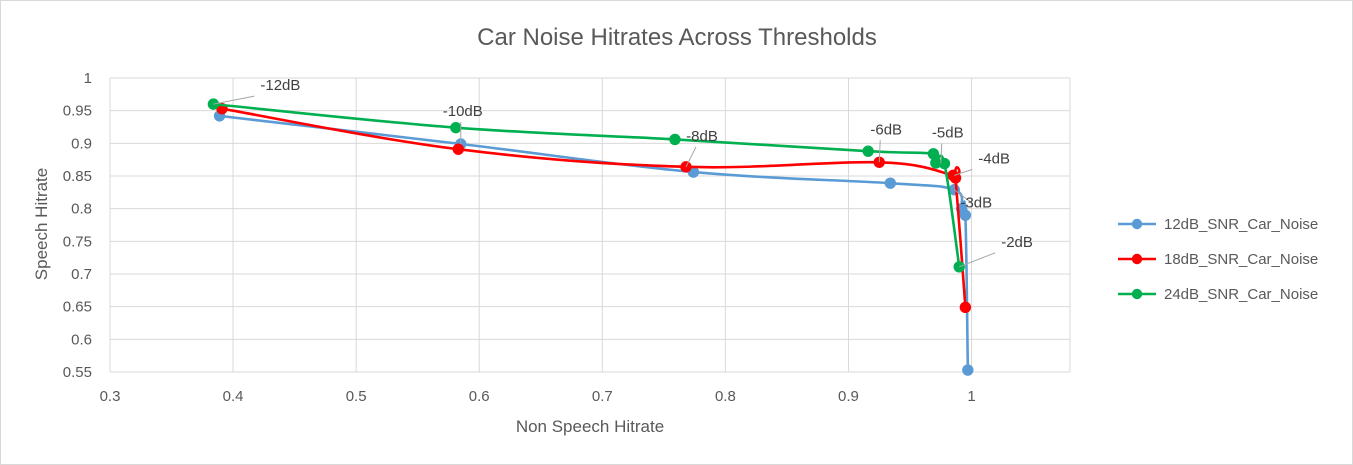 The height and width of the screenshot is (465, 1353). What do you see at coordinates (602, 396) in the screenshot?
I see `x-tick-label: 0.7` at bounding box center [602, 396].